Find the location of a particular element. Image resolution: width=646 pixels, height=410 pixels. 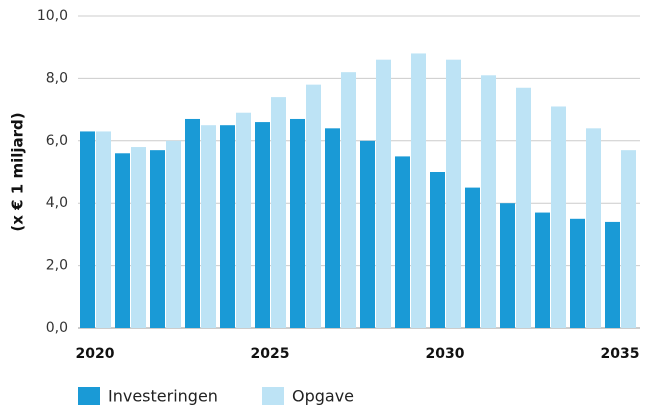

y-axis-label: (x € 1 miljard) is located at coordinates (18, 171).